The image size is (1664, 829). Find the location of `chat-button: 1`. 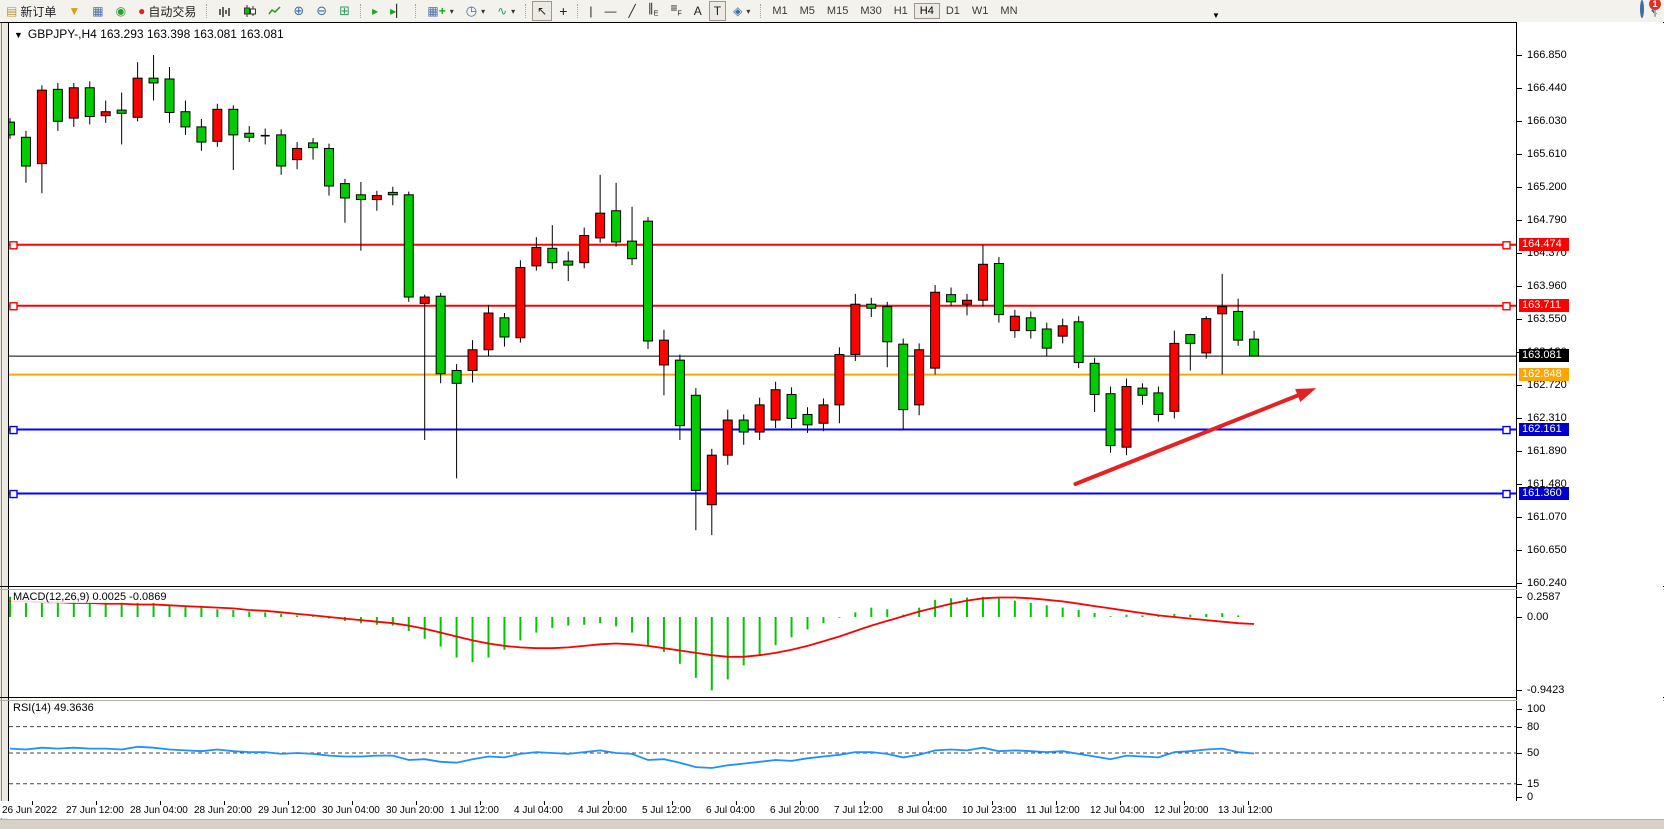

chat-button: 1 is located at coordinates (1655, 8).